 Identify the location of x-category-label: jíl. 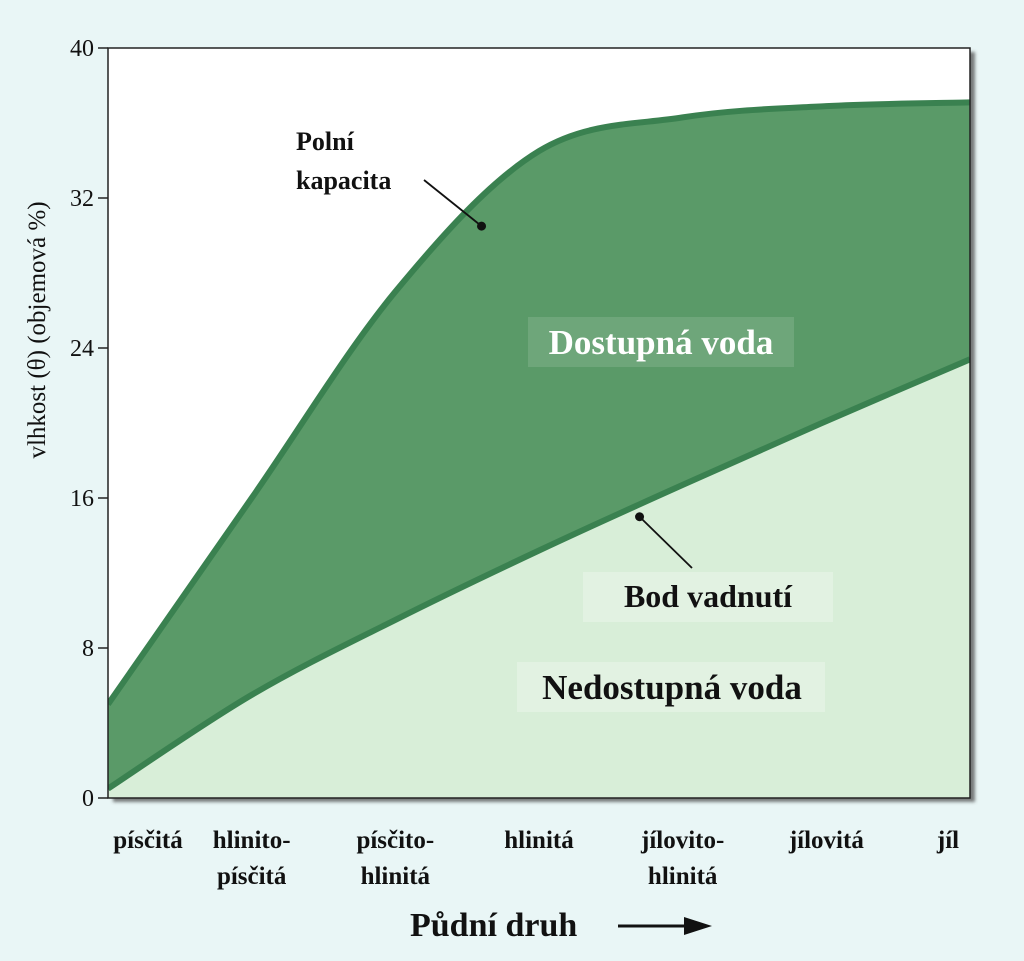
(947, 840).